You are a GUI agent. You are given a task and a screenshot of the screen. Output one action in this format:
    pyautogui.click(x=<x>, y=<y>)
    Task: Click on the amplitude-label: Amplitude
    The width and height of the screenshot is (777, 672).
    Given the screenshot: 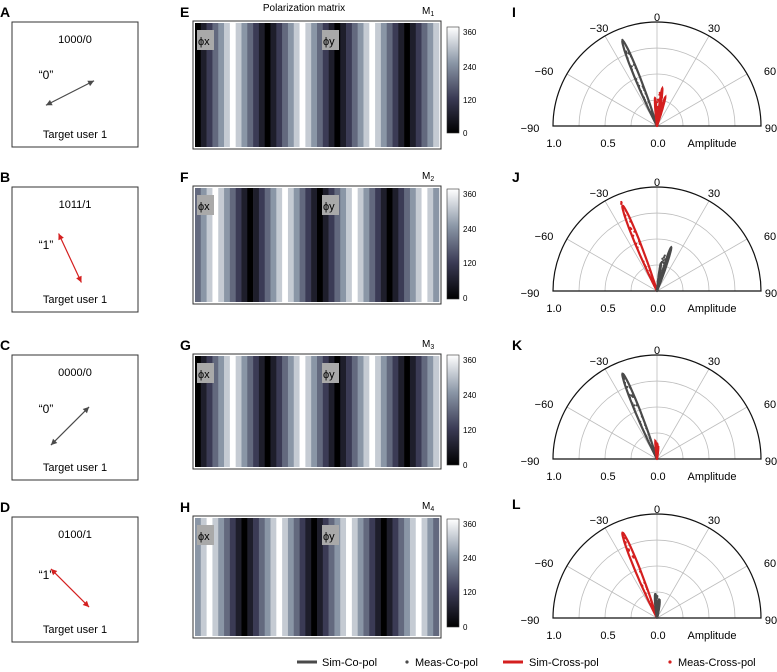 What is the action you would take?
    pyautogui.click(x=712, y=309)
    